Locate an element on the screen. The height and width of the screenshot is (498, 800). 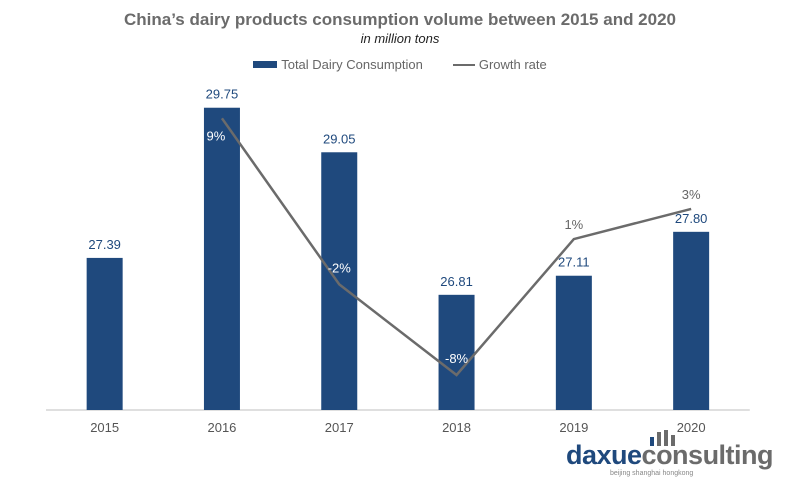
x-tick-2019: 2019 is located at coordinates (573, 427).